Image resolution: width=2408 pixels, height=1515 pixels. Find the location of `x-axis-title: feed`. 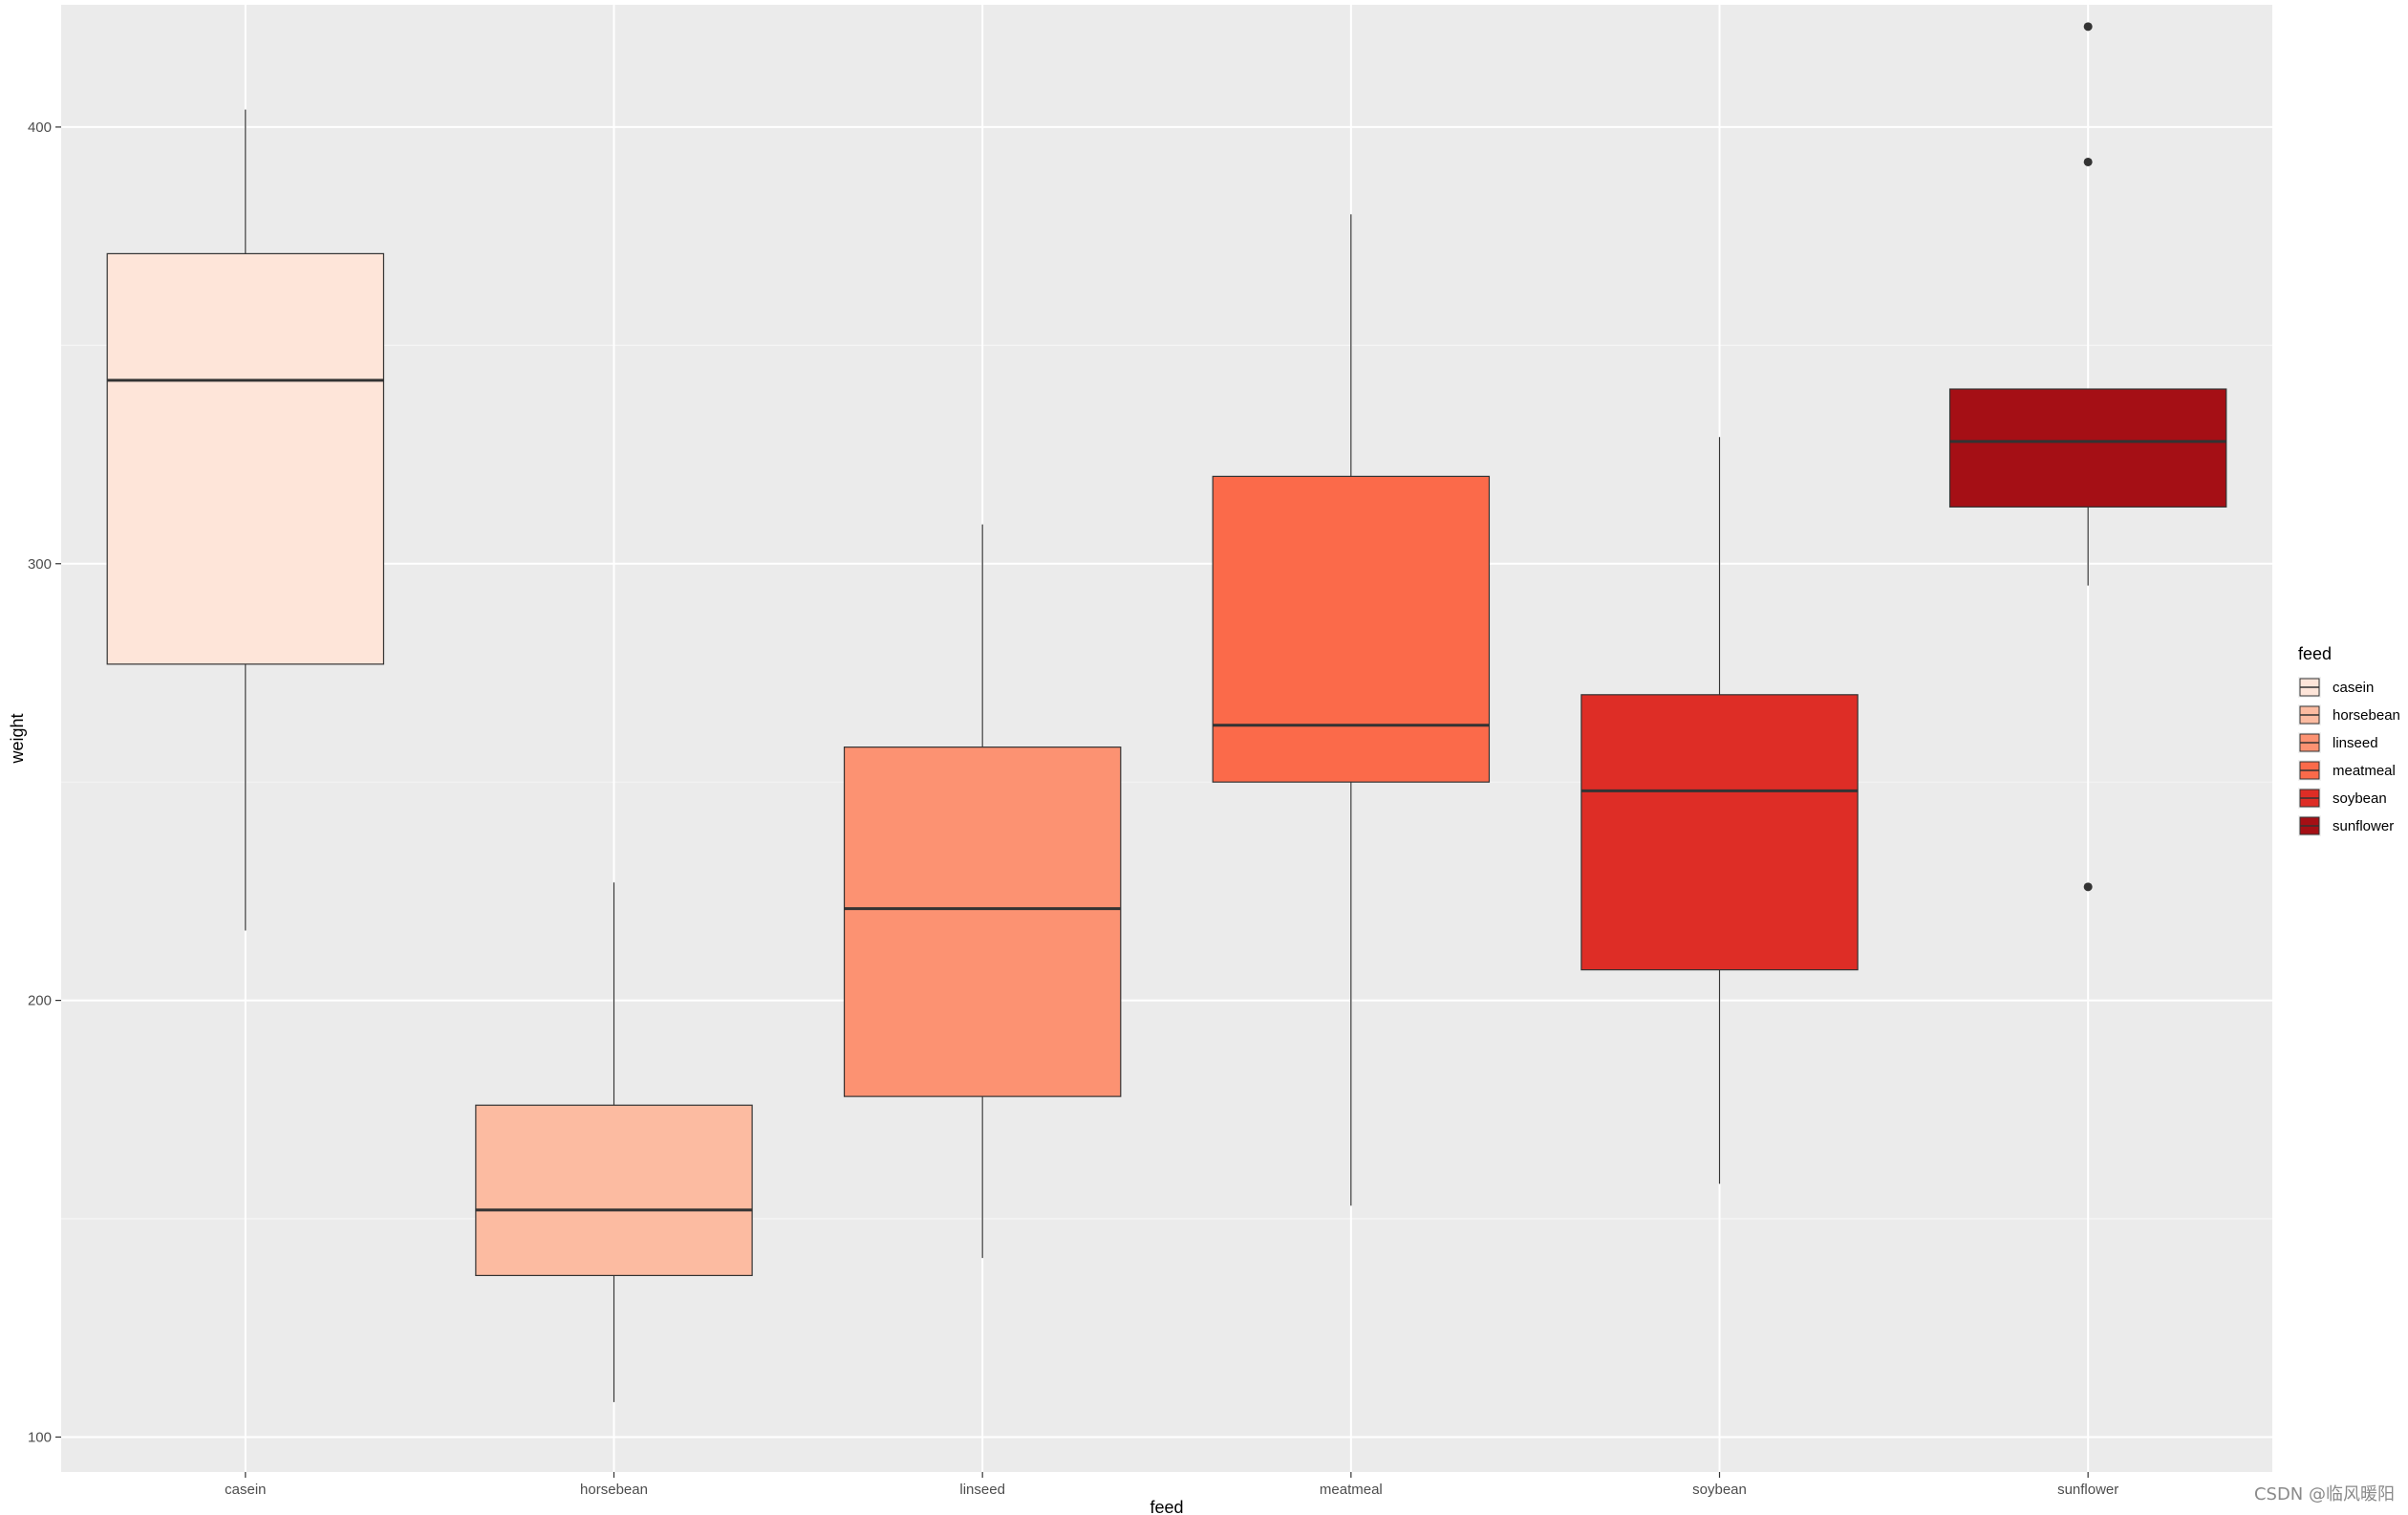

x-axis-title: feed is located at coordinates (1167, 1506).